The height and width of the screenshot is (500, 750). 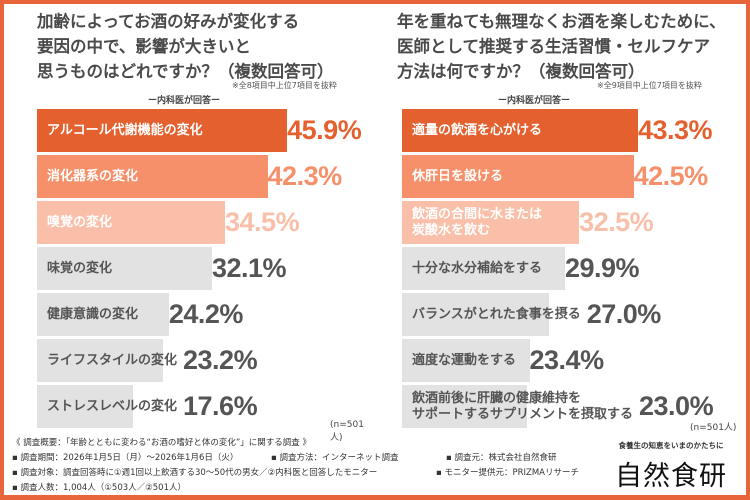 I want to click on bar-label-box: ライフスタイルの変化, so click(x=110, y=360).